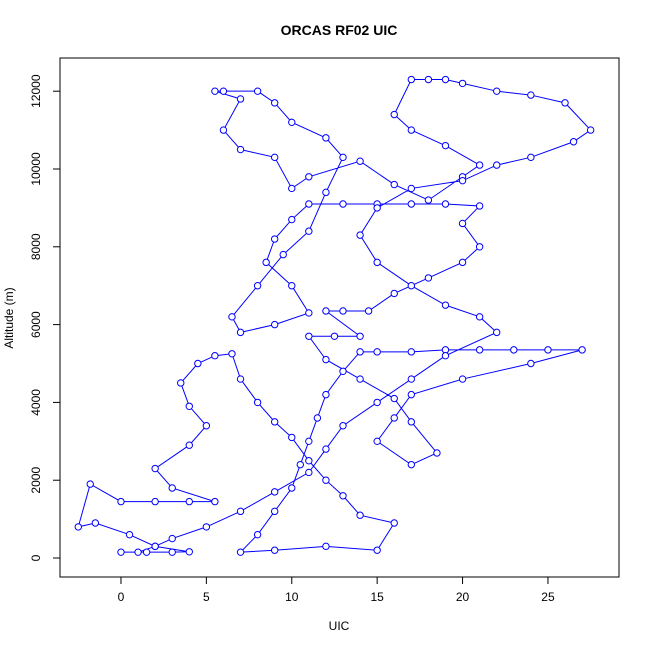 This screenshot has width=650, height=655. What do you see at coordinates (36, 246) in the screenshot?
I see `y-tick-label: 8000` at bounding box center [36, 246].